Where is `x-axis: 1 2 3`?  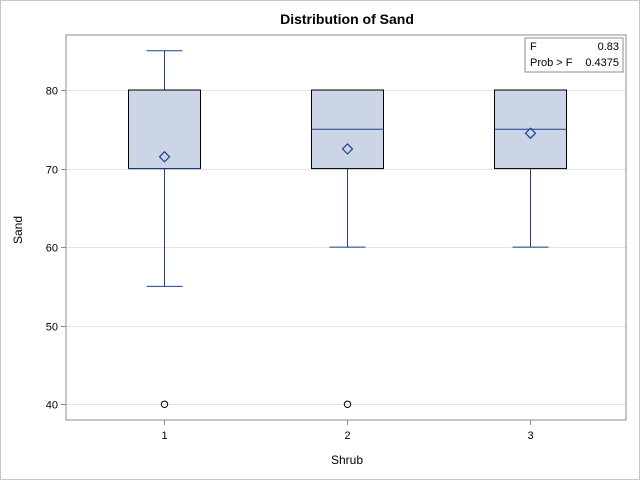
x-axis: 1 2 3 is located at coordinates (347, 431).